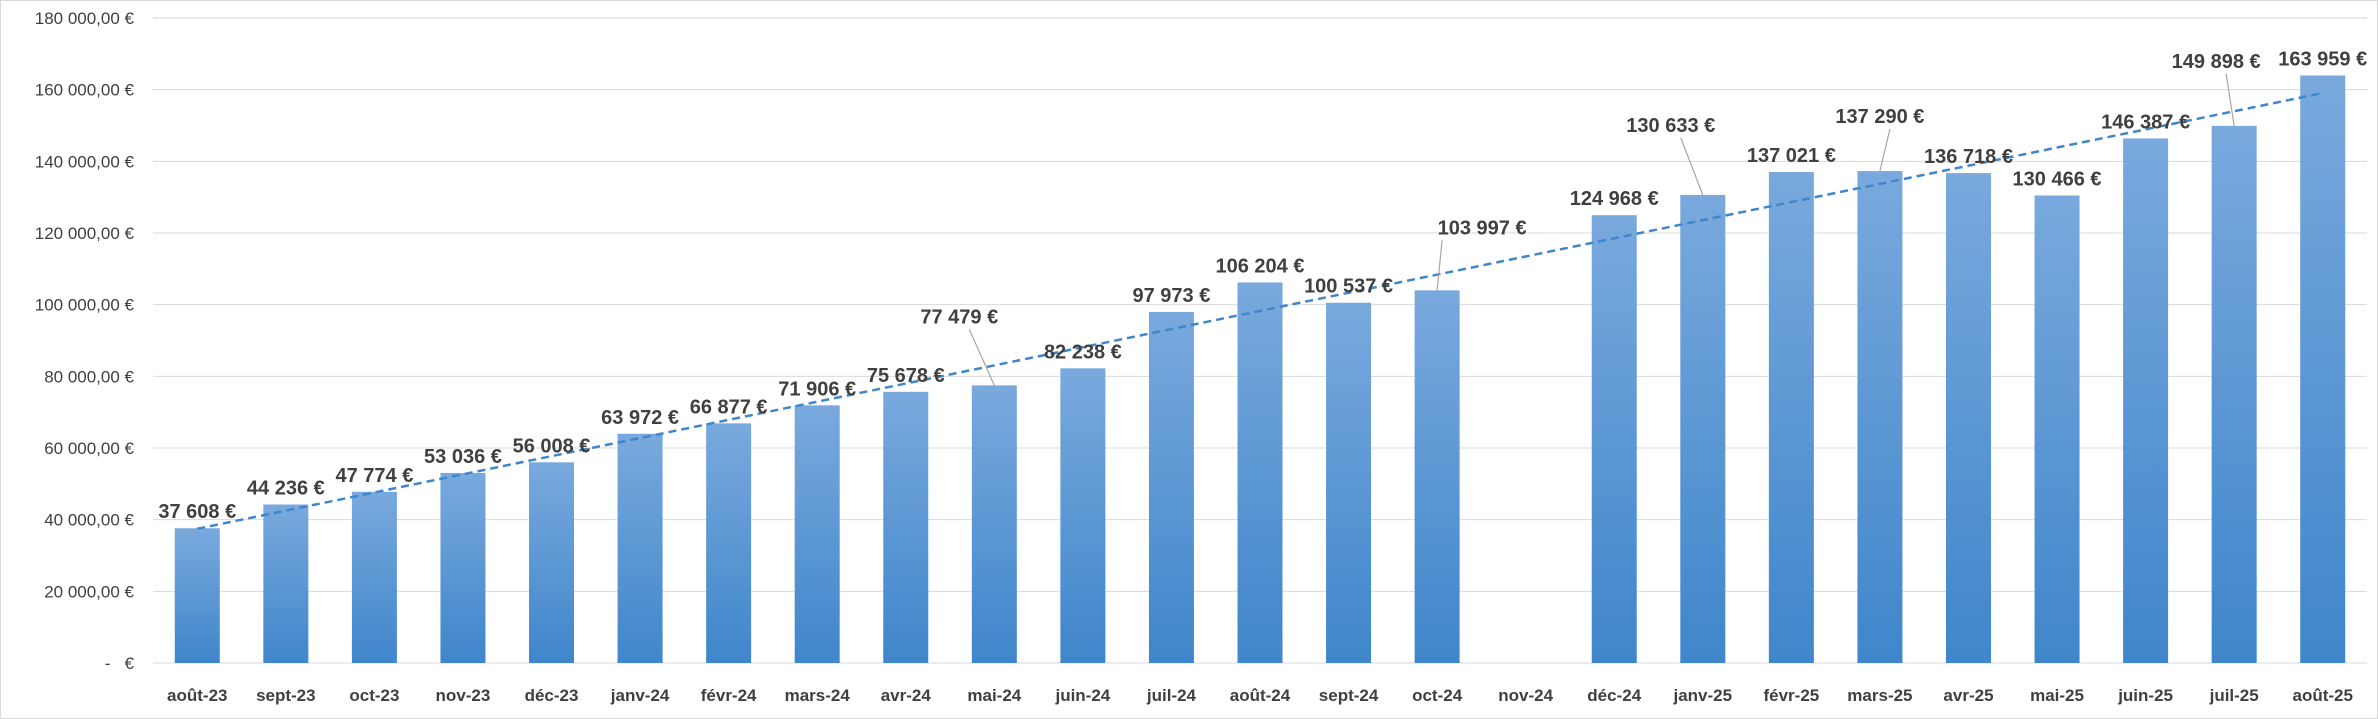 The image size is (2378, 719). What do you see at coordinates (2234, 695) in the screenshot?
I see `x-tick-label: juil-25` at bounding box center [2234, 695].